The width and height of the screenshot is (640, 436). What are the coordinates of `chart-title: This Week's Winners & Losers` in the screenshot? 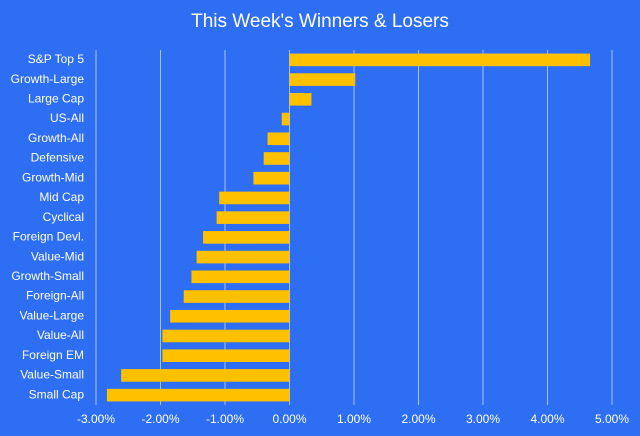 It's located at (320, 21).